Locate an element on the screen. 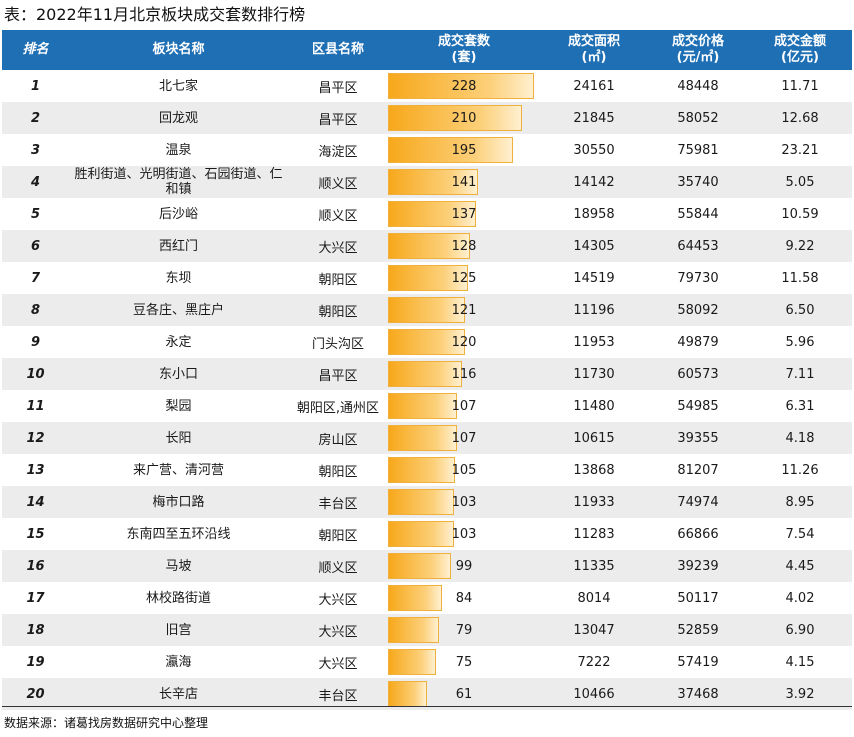  header-units-unit: (套) is located at coordinates (464, 57).